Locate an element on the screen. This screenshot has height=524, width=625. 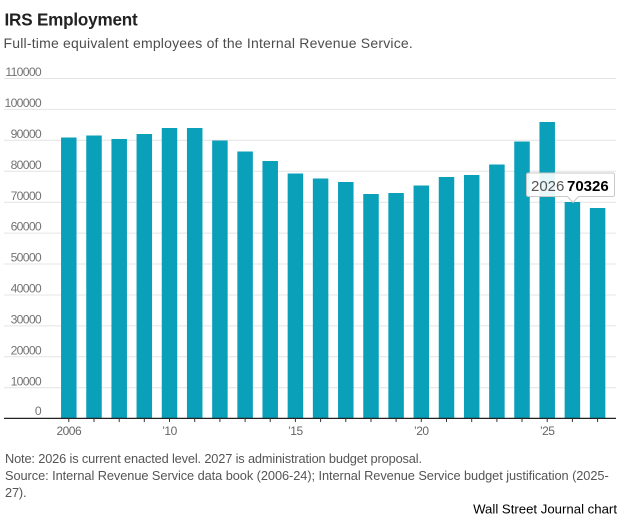
svg-text: 0 is located at coordinates (38, 411).